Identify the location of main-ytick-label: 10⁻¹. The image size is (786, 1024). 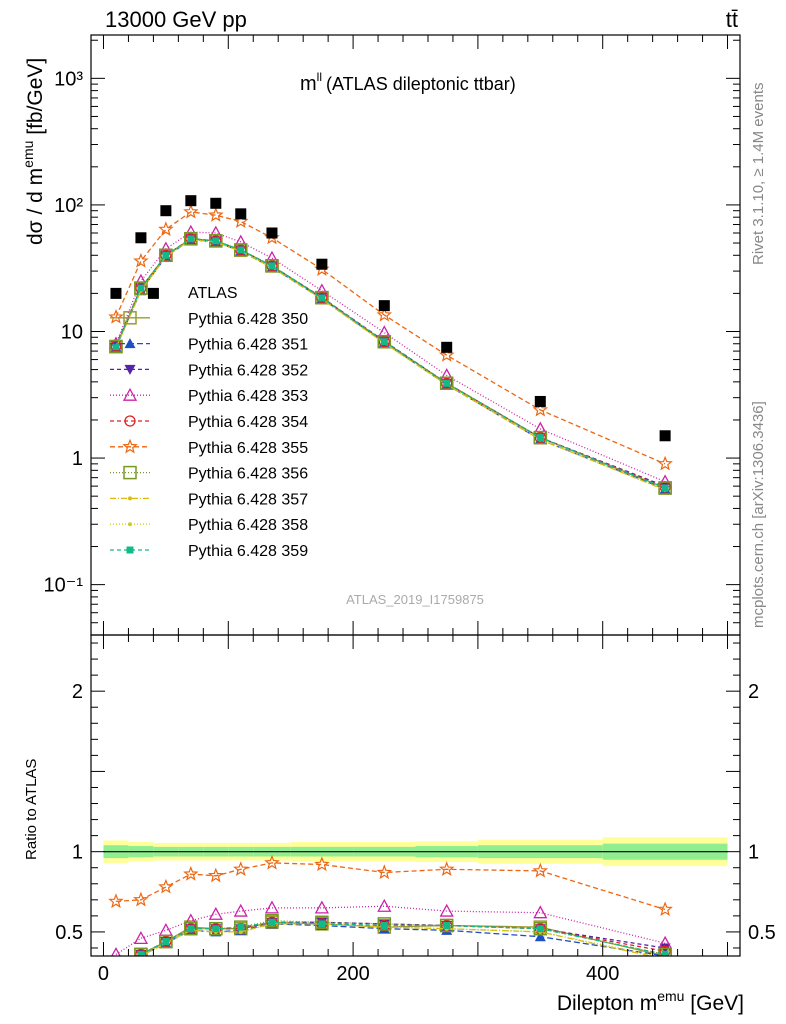
(64, 586).